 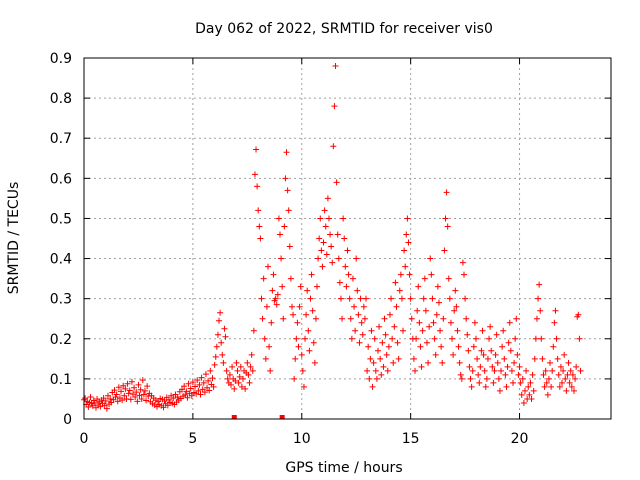 I want to click on y-tick-label: 0.2, so click(x=61, y=340).